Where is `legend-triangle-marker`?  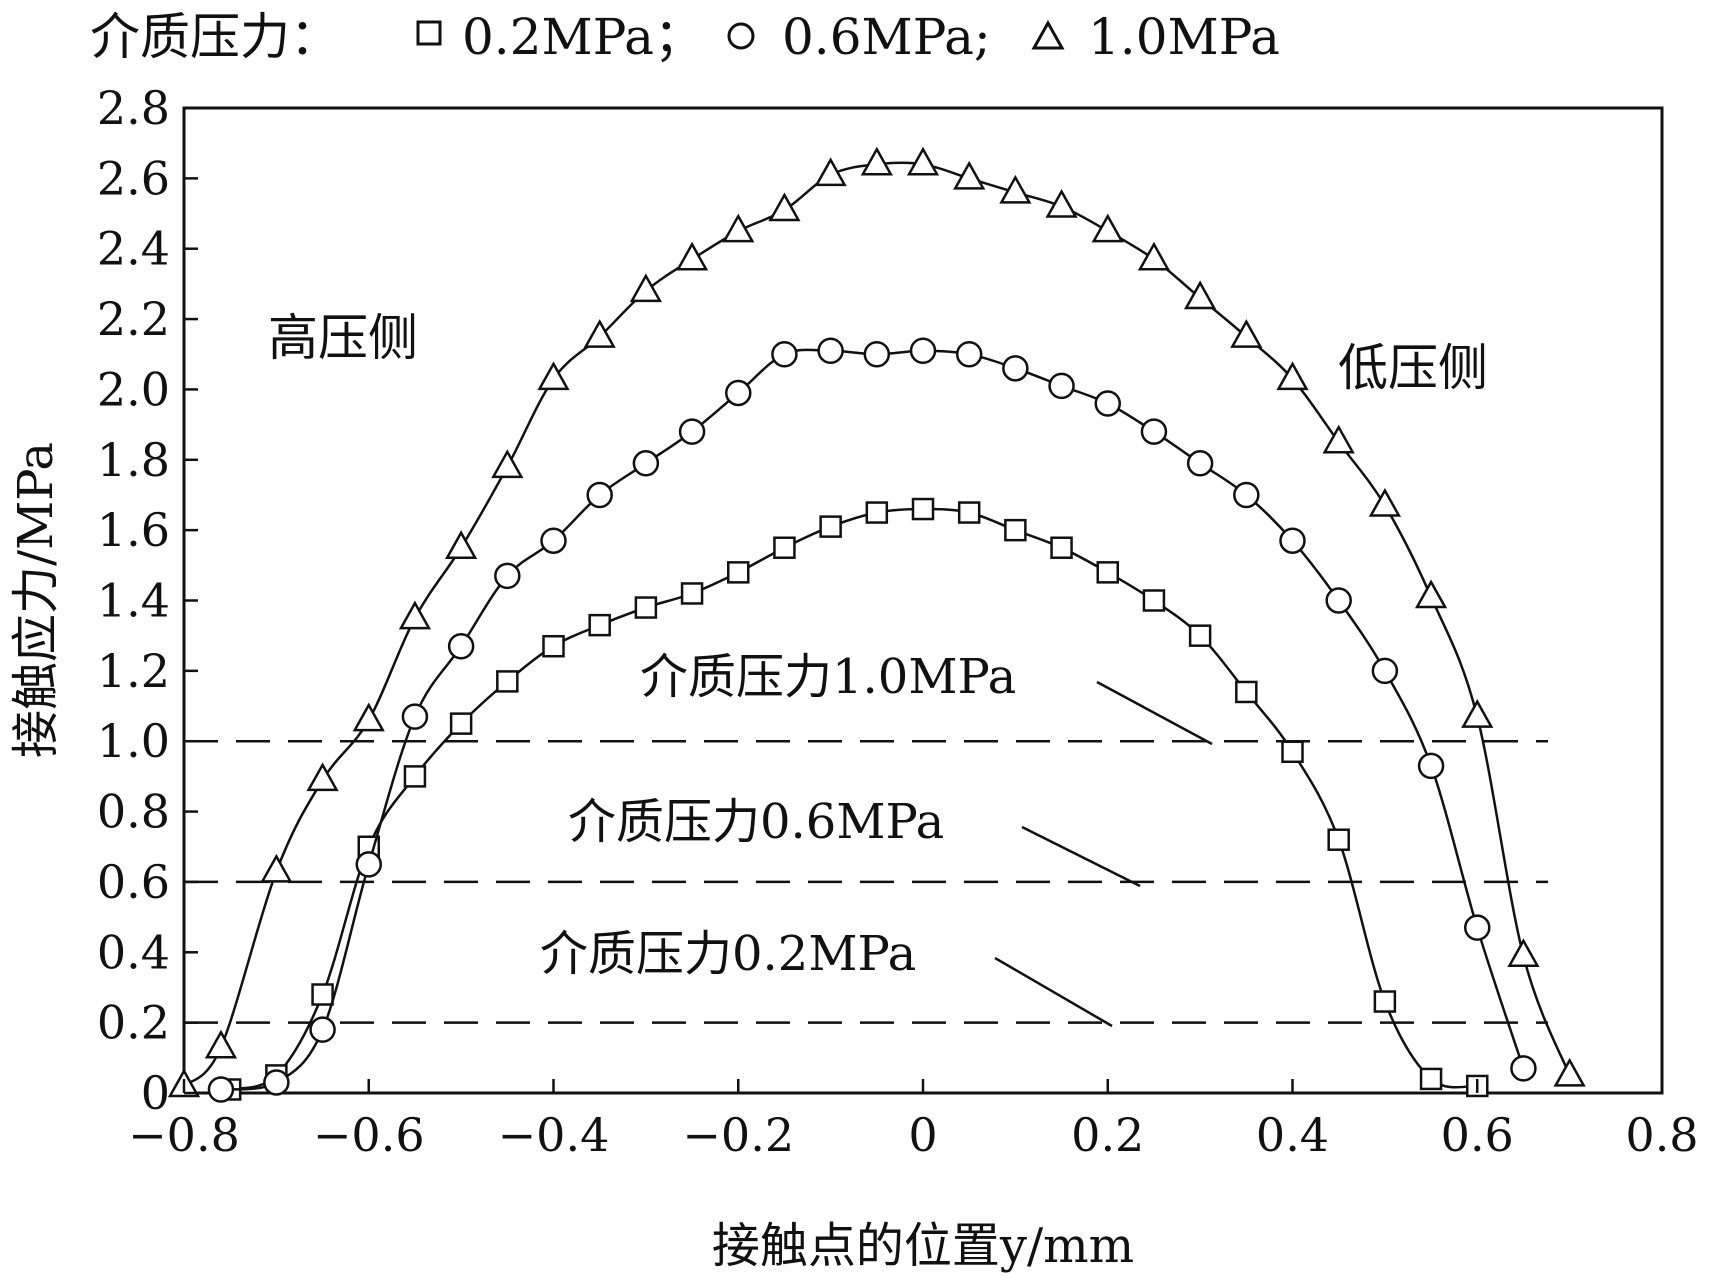
legend-triangle-marker is located at coordinates (1048, 34).